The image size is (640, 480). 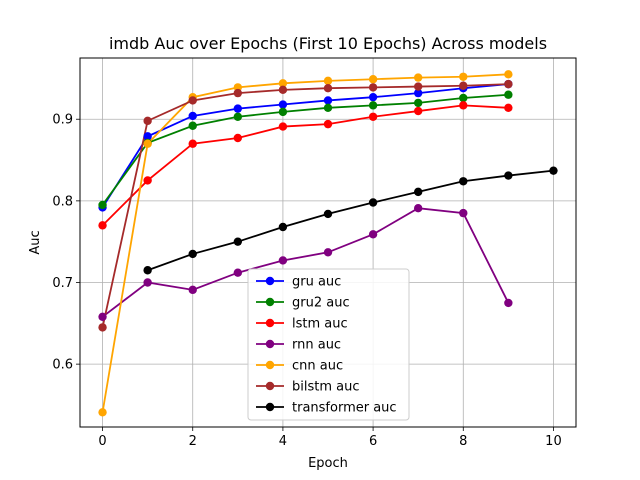 What do you see at coordinates (328, 463) in the screenshot?
I see `x-axis-label: Epoch` at bounding box center [328, 463].